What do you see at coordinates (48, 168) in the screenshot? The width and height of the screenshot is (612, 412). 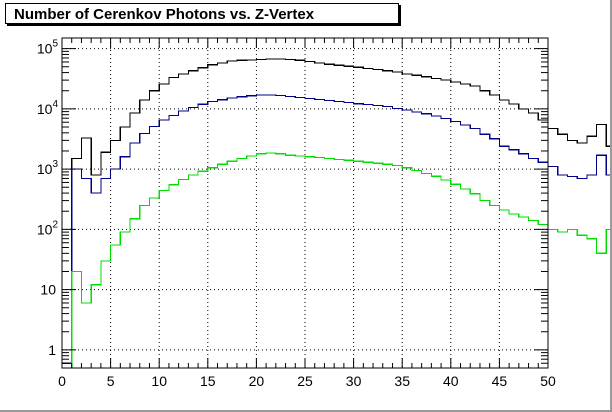 I see `y-tick-label: 10³` at bounding box center [48, 168].